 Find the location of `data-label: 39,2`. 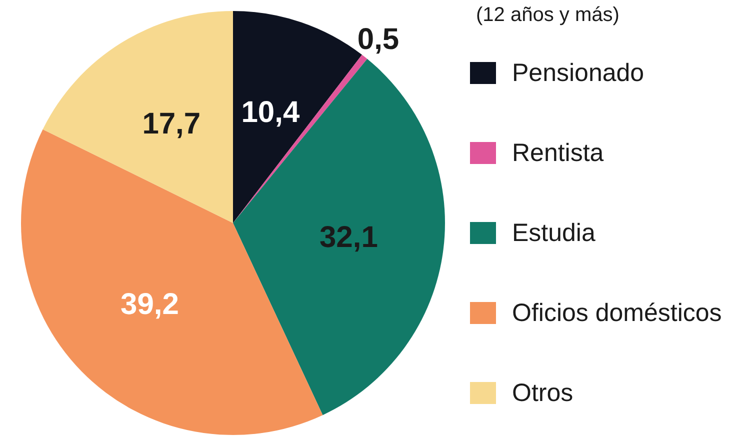

data-label: 39,2 is located at coordinates (149, 305).